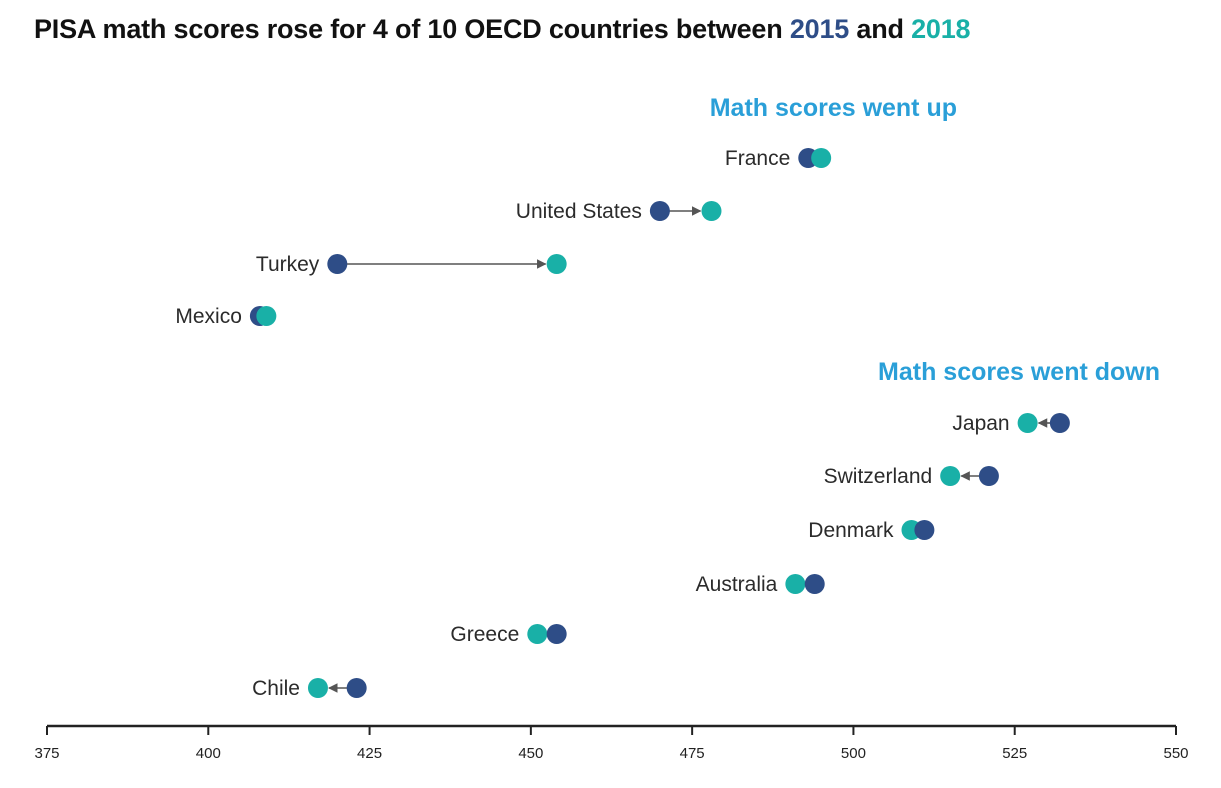 The height and width of the screenshot is (788, 1221). What do you see at coordinates (411, 264) in the screenshot?
I see `country-row: Turkey` at bounding box center [411, 264].